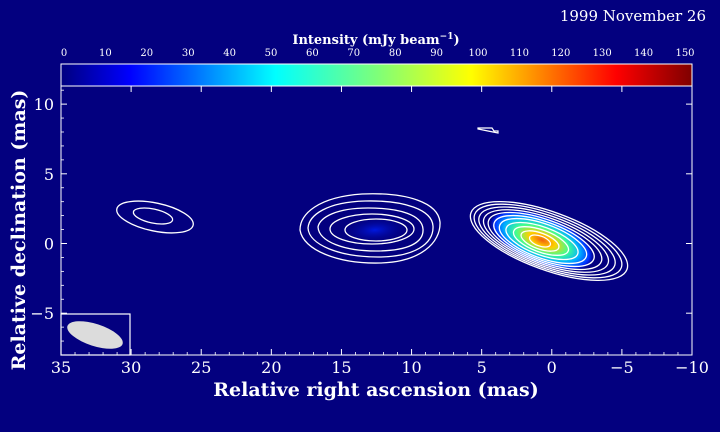  I want to click on colorbar-label-close: ), so click(456, 40).